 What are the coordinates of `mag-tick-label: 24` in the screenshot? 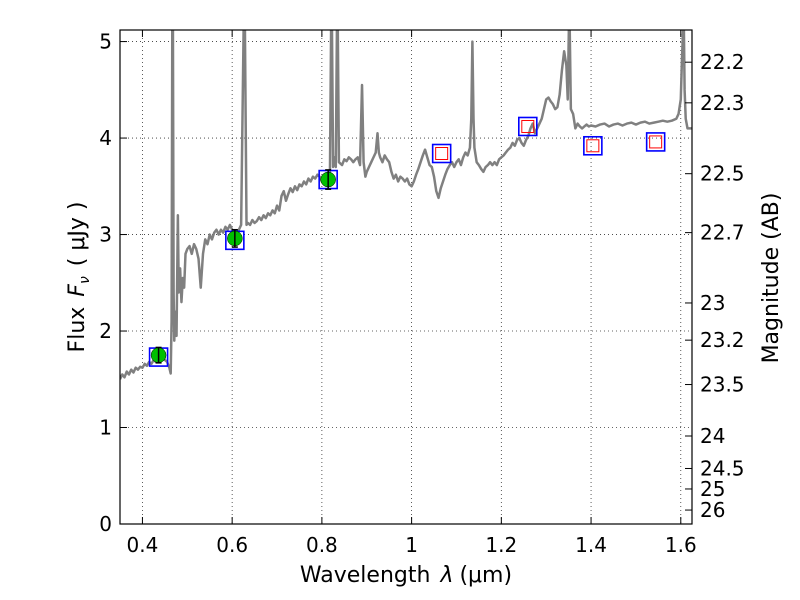 It's located at (712, 436).